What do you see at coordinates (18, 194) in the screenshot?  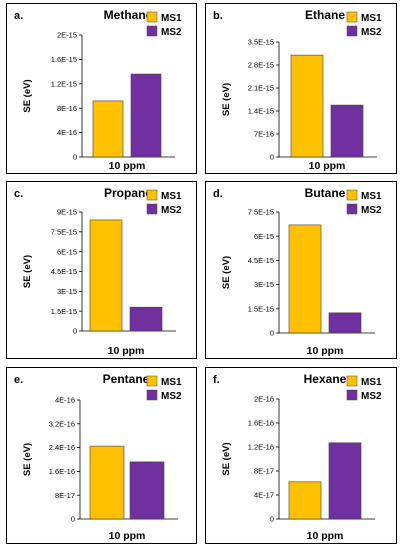 I see `panel-label: c.` at bounding box center [18, 194].